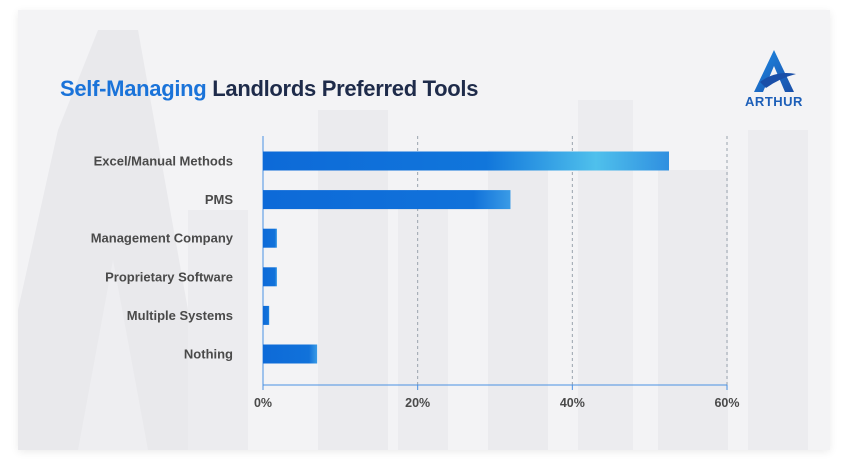 This screenshot has height=466, width=846. What do you see at coordinates (270, 277) in the screenshot?
I see `bar-proprietary-software` at bounding box center [270, 277].